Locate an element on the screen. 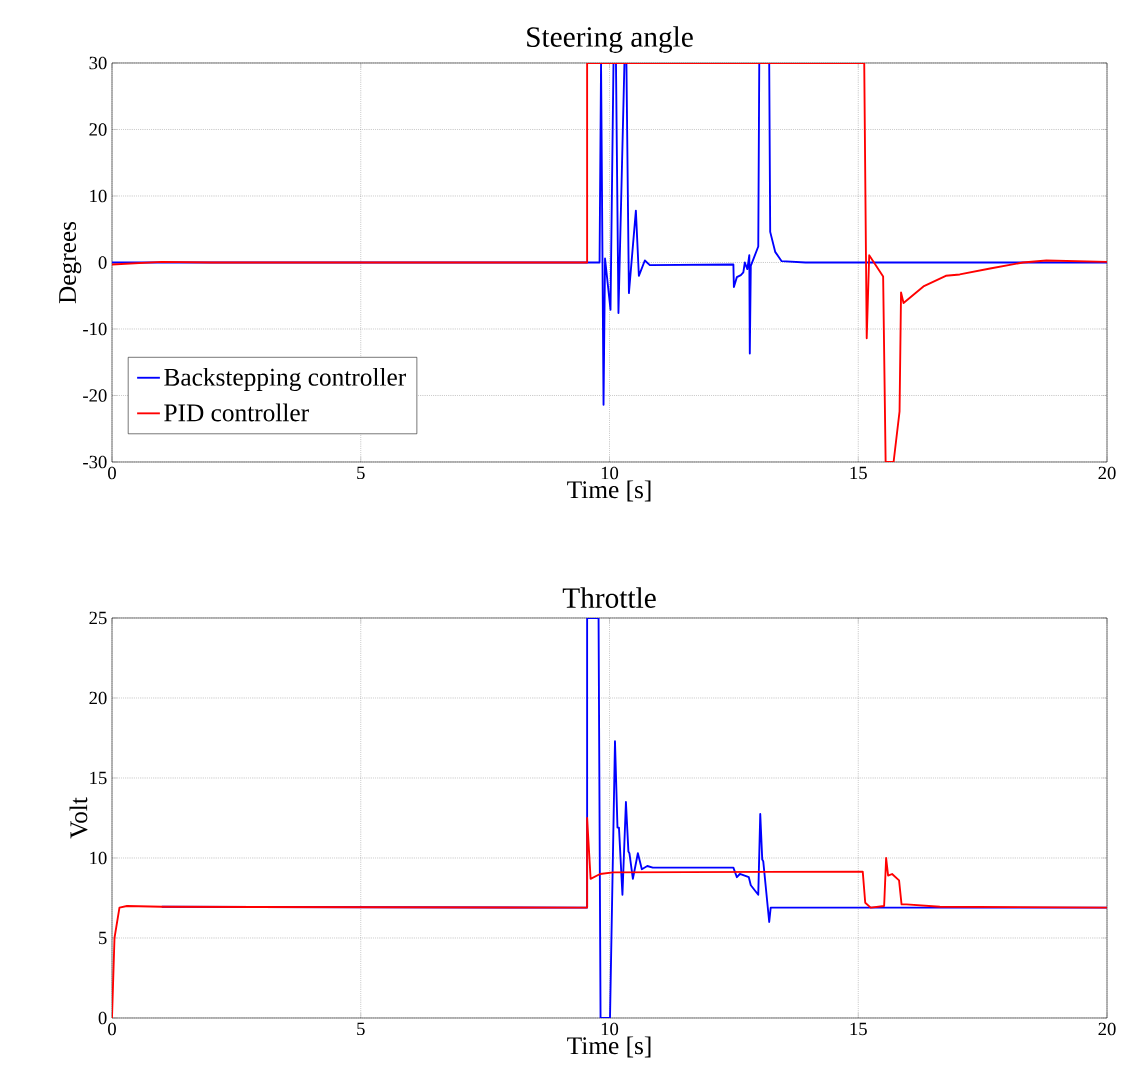  y-tick-label: -20 is located at coordinates (95, 395).